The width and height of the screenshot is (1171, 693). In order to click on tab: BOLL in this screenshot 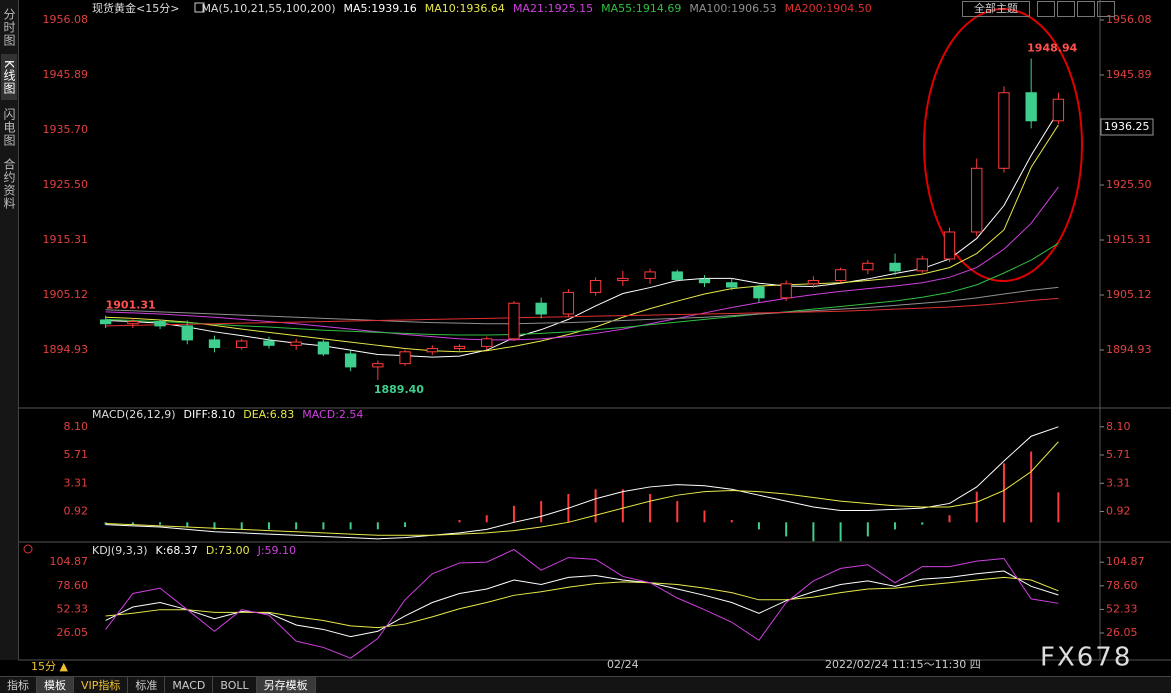, I will do `click(235, 685)`.